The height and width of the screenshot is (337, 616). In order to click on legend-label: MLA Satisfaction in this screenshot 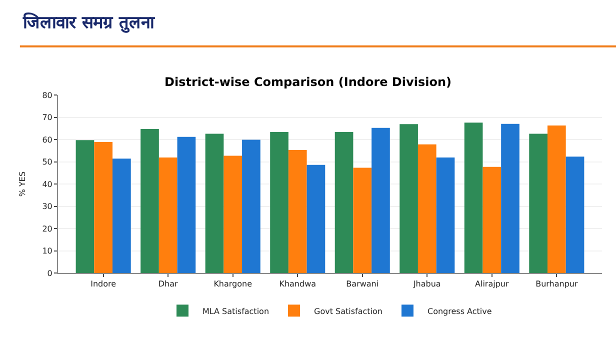, I will do `click(236, 311)`.